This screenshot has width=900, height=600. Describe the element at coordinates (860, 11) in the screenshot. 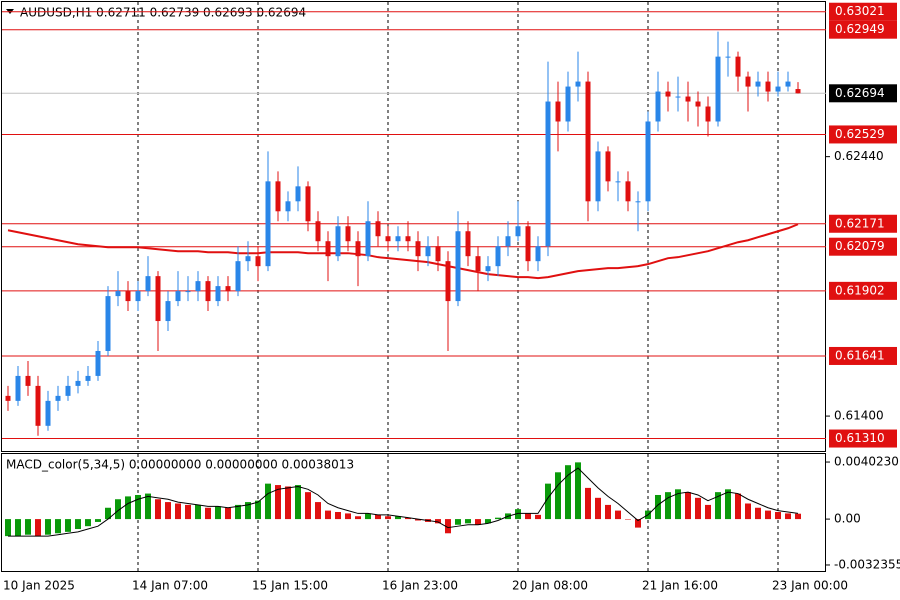

I see `level-label: 0.63021` at that location.